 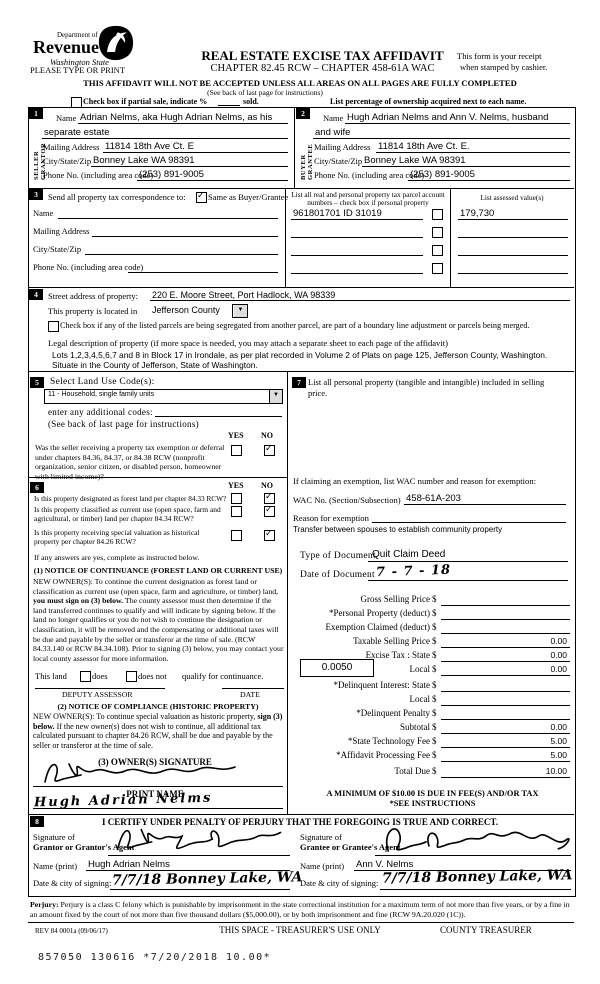 I want to click on same-as-buyer-checkbox: ✓, so click(x=201, y=197).